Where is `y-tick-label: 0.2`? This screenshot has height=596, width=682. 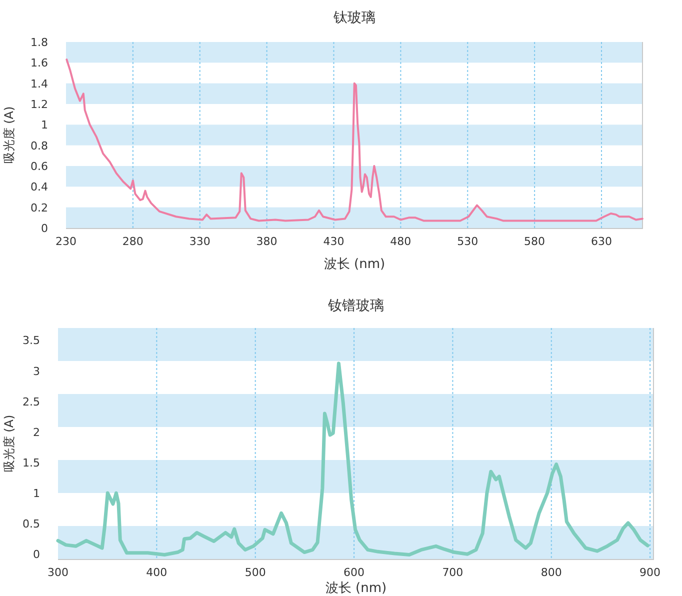 y-tick-label: 0.2 is located at coordinates (39, 207).